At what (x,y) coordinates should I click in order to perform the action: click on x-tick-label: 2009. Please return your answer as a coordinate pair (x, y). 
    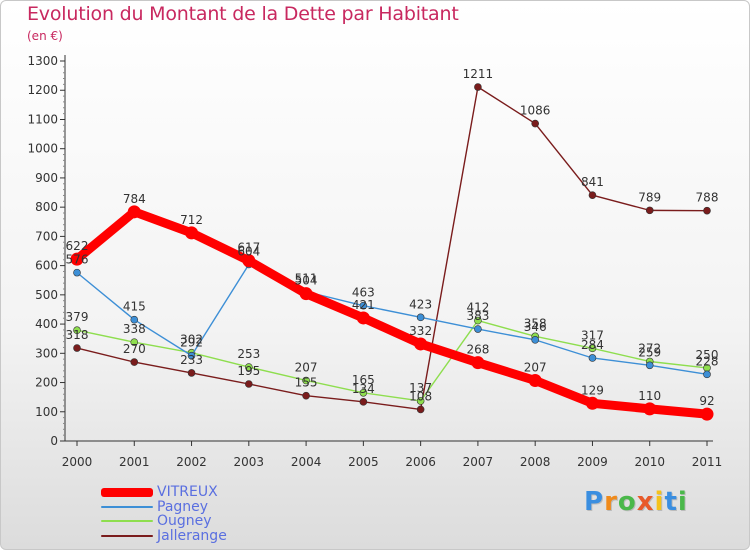
    Looking at the image, I should click on (592, 462).